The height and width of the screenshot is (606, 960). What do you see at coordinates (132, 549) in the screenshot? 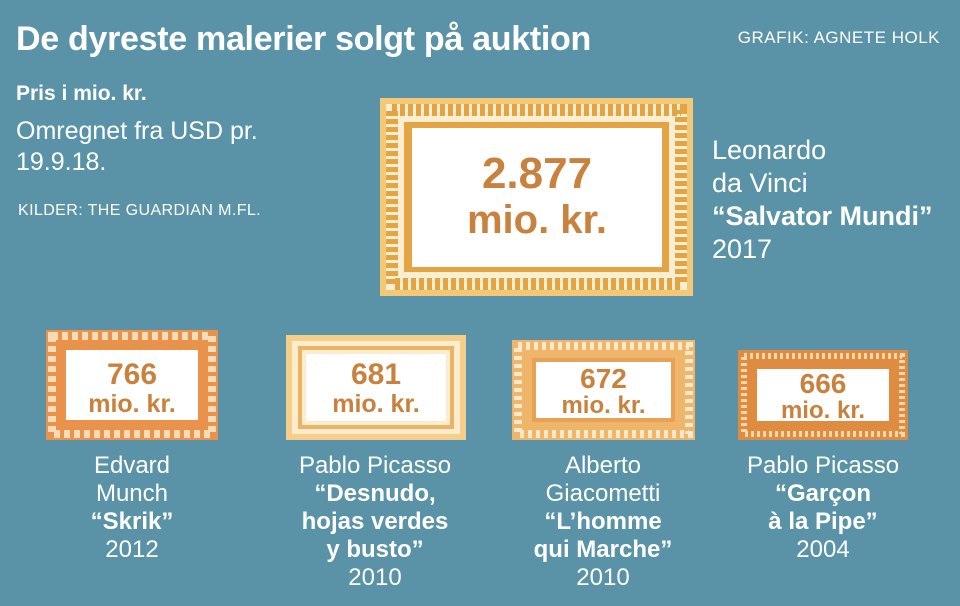
I see `year: 2012` at bounding box center [132, 549].